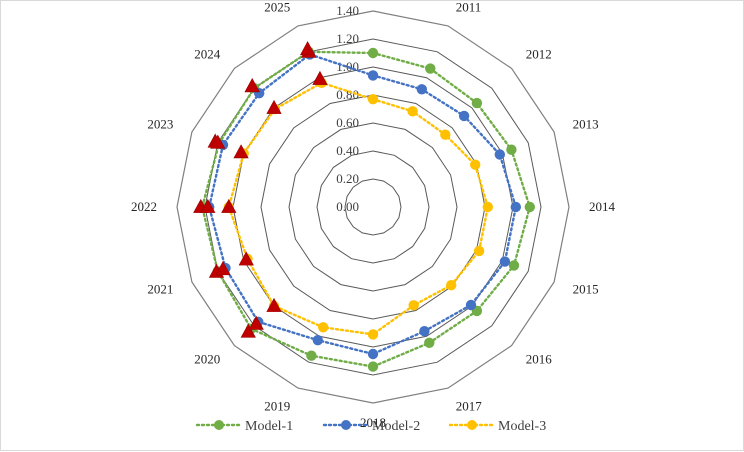  What do you see at coordinates (244, 426) in the screenshot?
I see `legend-item-model-1: Model-1` at bounding box center [244, 426].